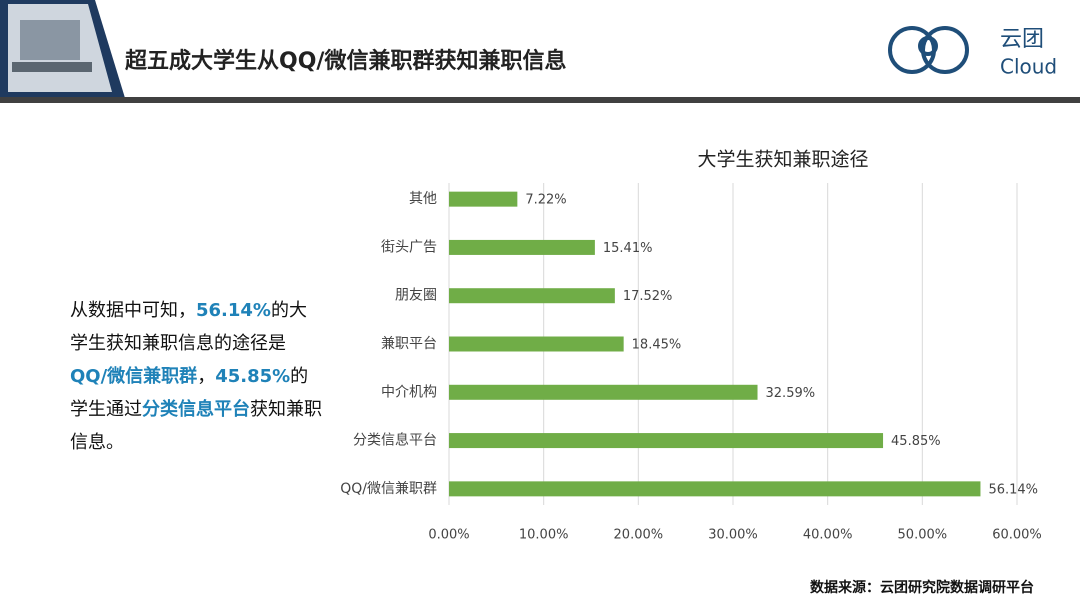 This screenshot has height=608, width=1080. I want to click on x-tick-label: 60.00%, so click(1017, 535).